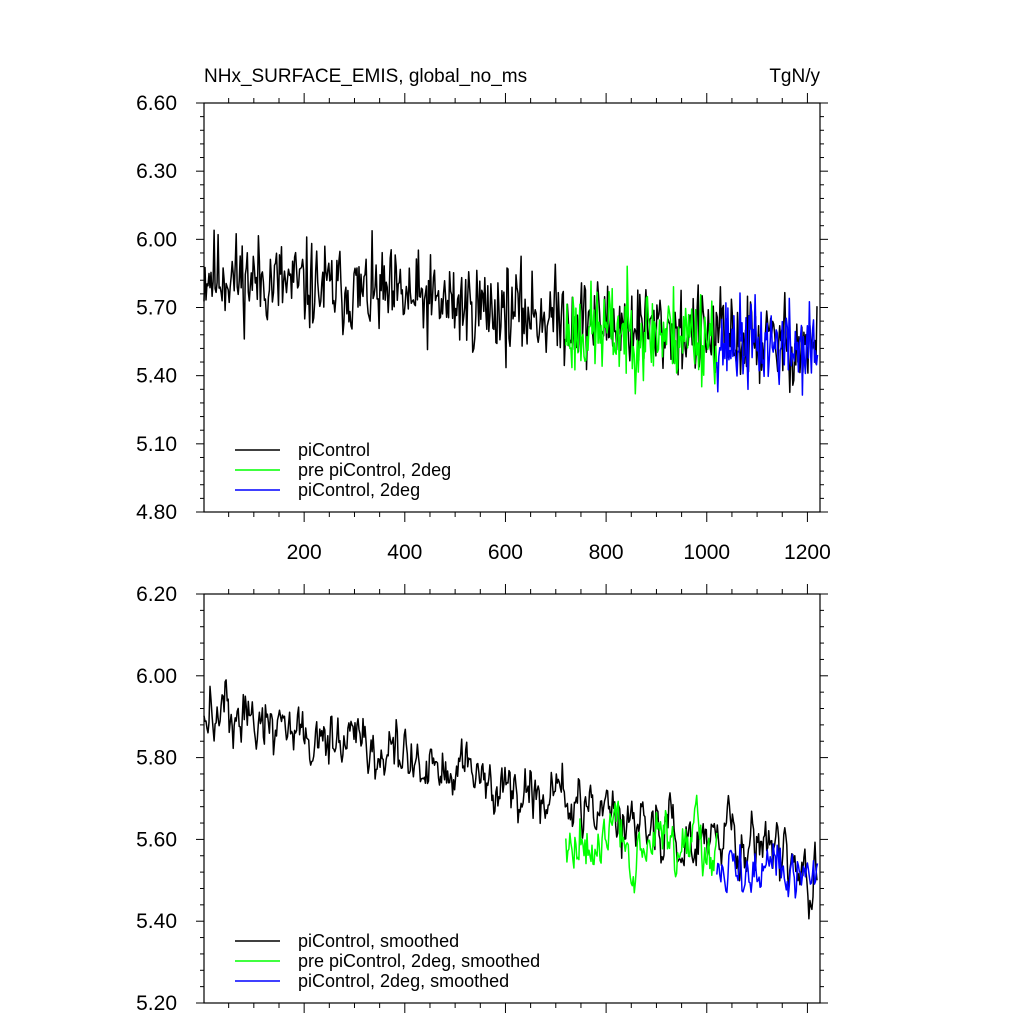 This screenshot has height=1024, width=1024. Describe the element at coordinates (403, 981) in the screenshot. I see `legend-label-2: piControl, 2deg, smoothed` at that location.